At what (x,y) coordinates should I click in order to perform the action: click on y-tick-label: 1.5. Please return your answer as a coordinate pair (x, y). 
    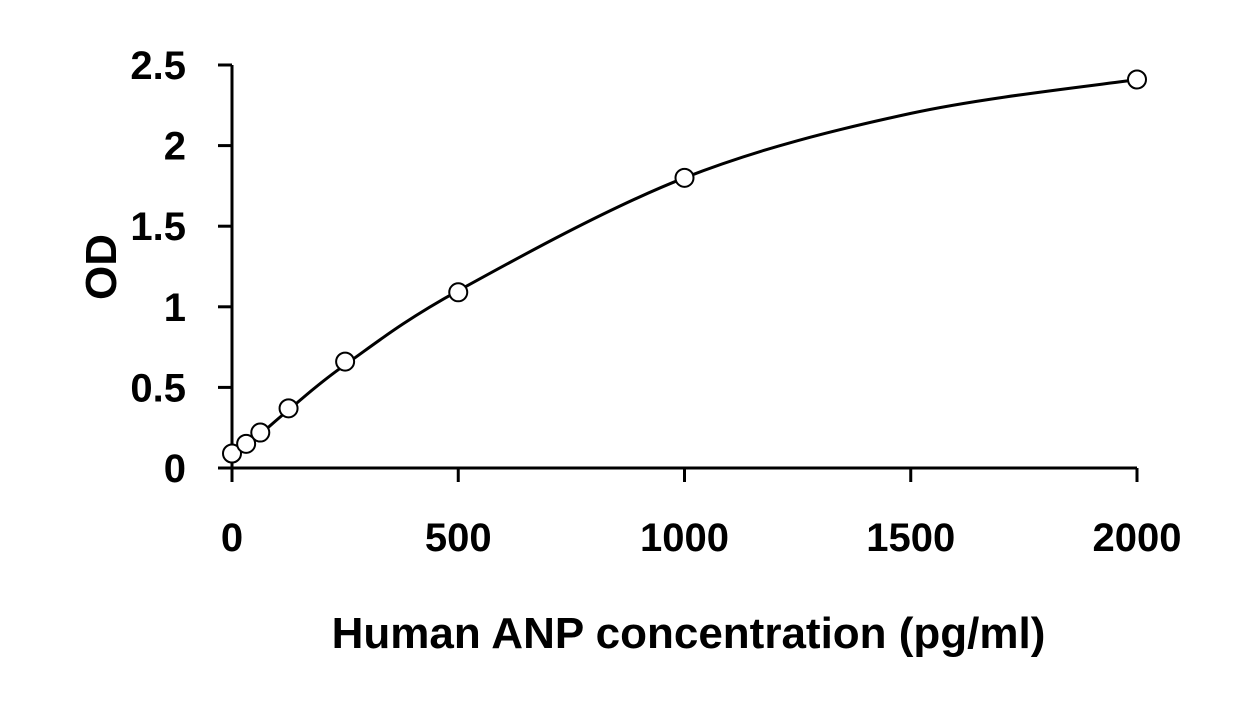
    Looking at the image, I should click on (158, 227).